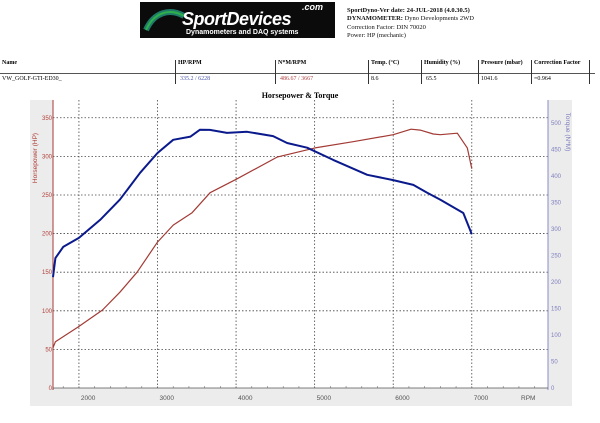 Image resolution: width=600 pixels, height=423 pixels. Describe the element at coordinates (47, 119) in the screenshot. I see `left-tick-label: 350` at that location.